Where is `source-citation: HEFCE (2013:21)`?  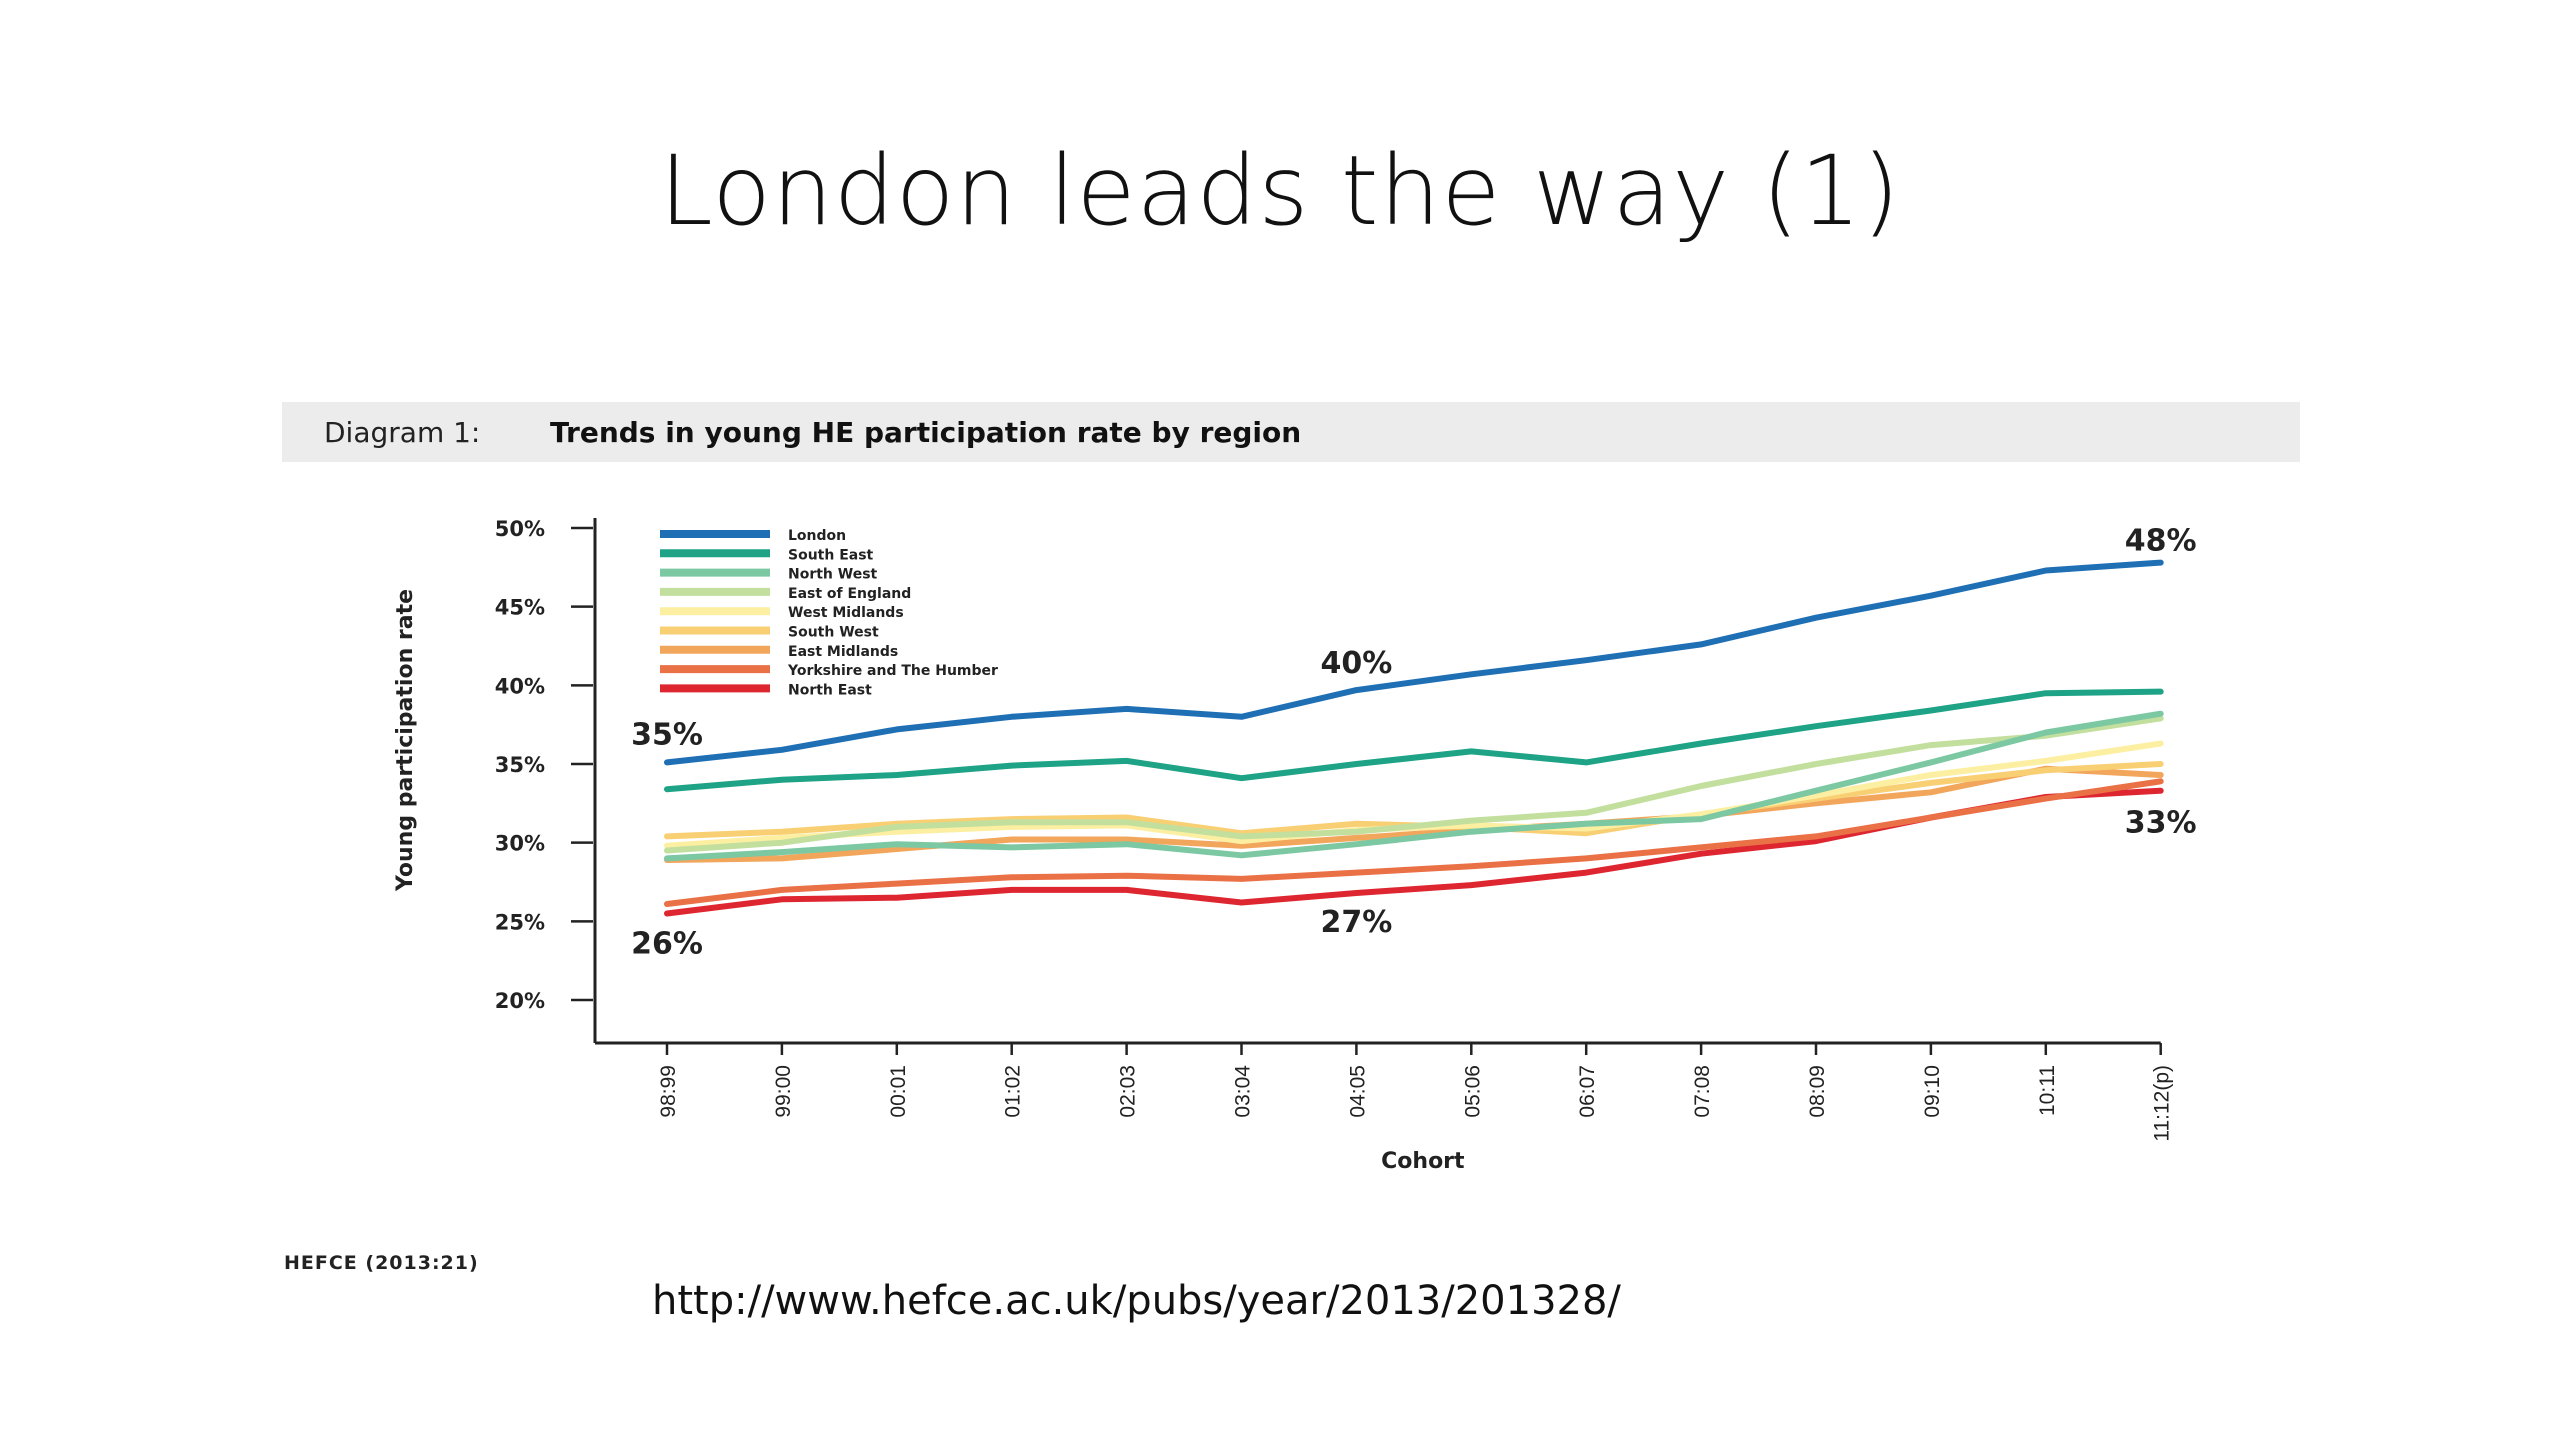
source-citation: HEFCE (2013:21) is located at coordinates (381, 1263).